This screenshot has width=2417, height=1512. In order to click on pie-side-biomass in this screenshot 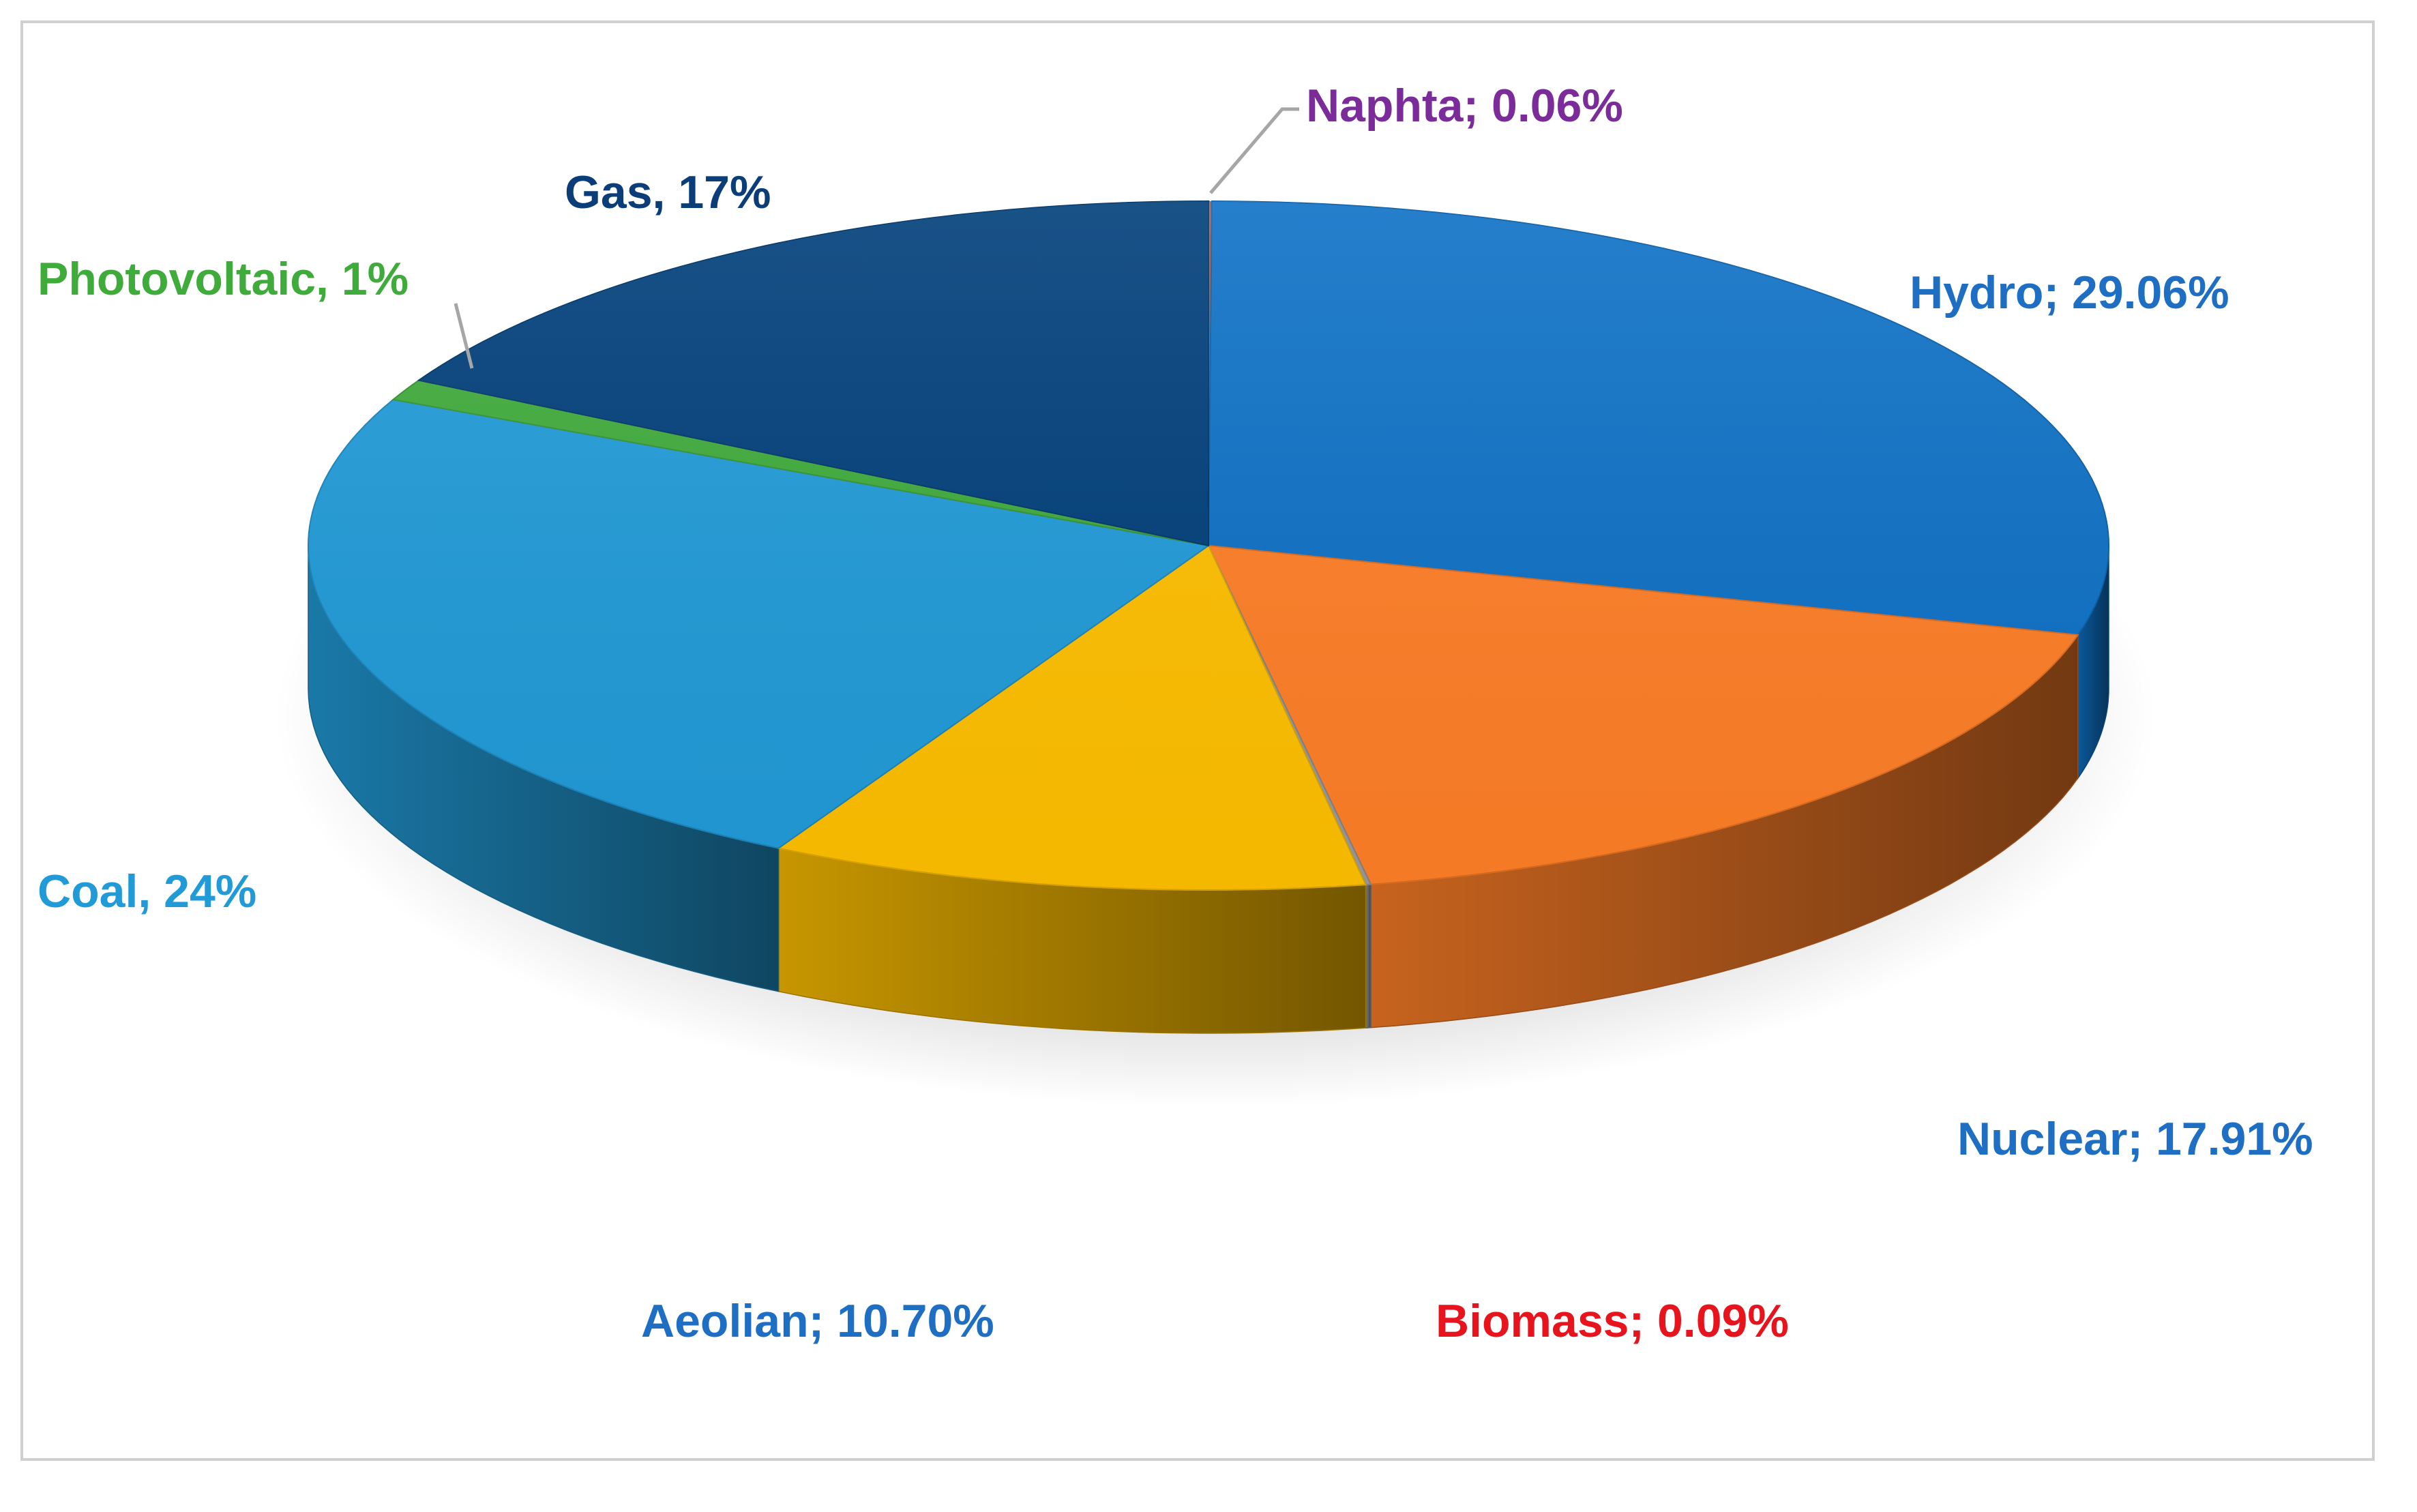, I will do `click(1368, 955)`.